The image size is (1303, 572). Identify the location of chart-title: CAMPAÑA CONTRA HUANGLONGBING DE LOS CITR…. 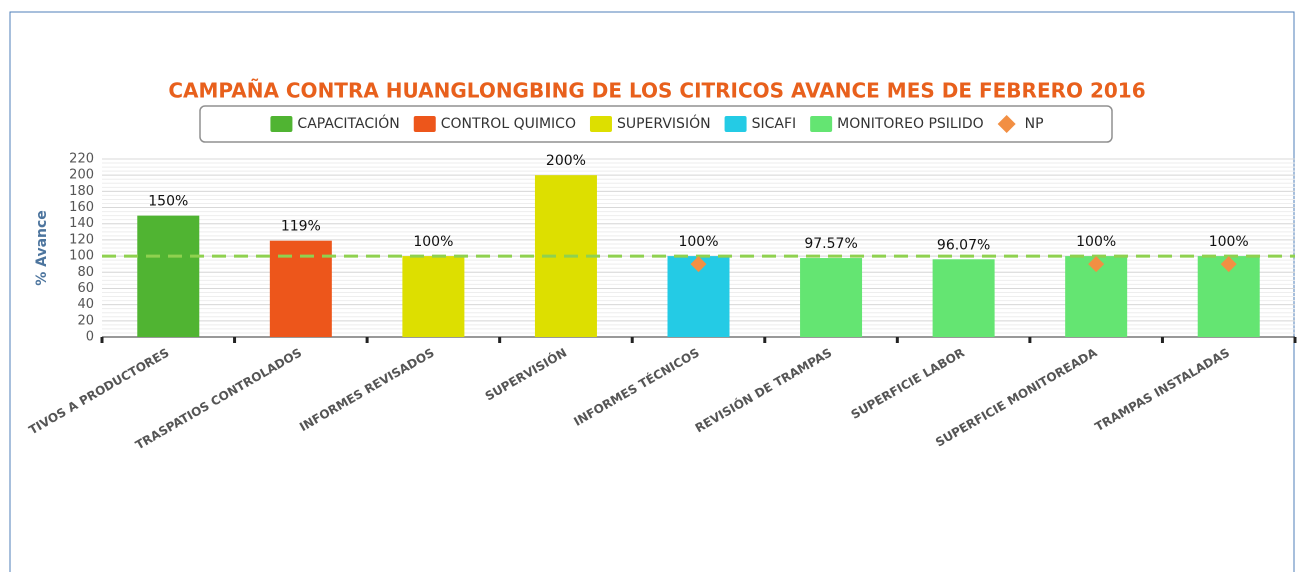
(656, 91).